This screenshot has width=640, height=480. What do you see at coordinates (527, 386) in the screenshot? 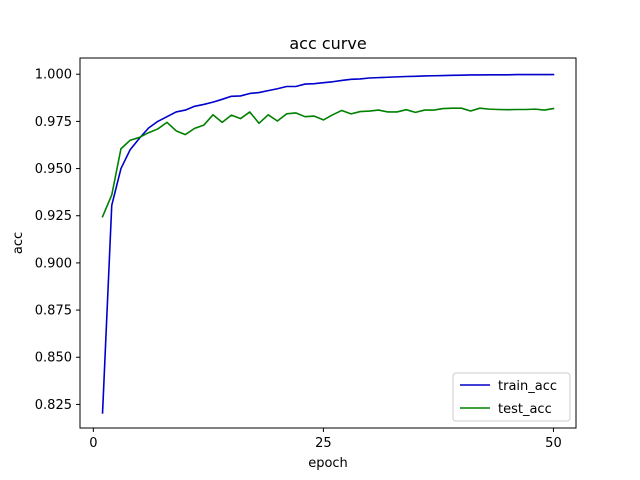
I see `legend-label-train-acc: train_acc` at bounding box center [527, 386].